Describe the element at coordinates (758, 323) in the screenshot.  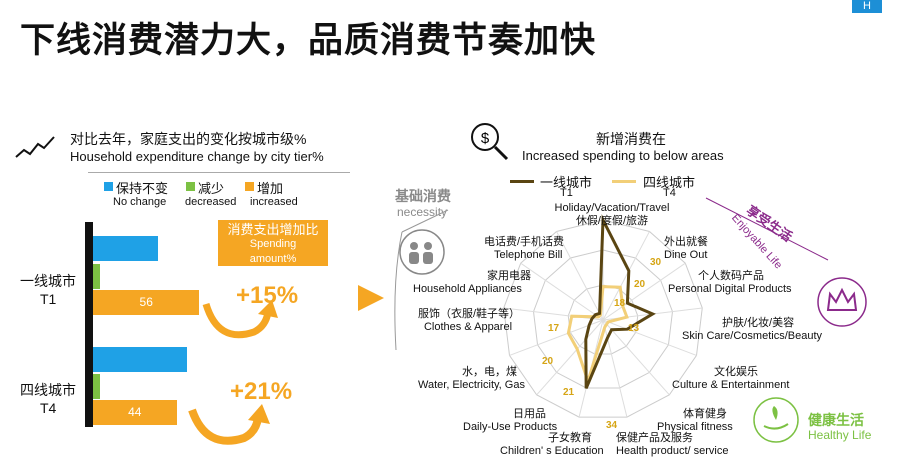
I see `axis-label-beauty-cn: 护肤/化妆/美容` at that location.